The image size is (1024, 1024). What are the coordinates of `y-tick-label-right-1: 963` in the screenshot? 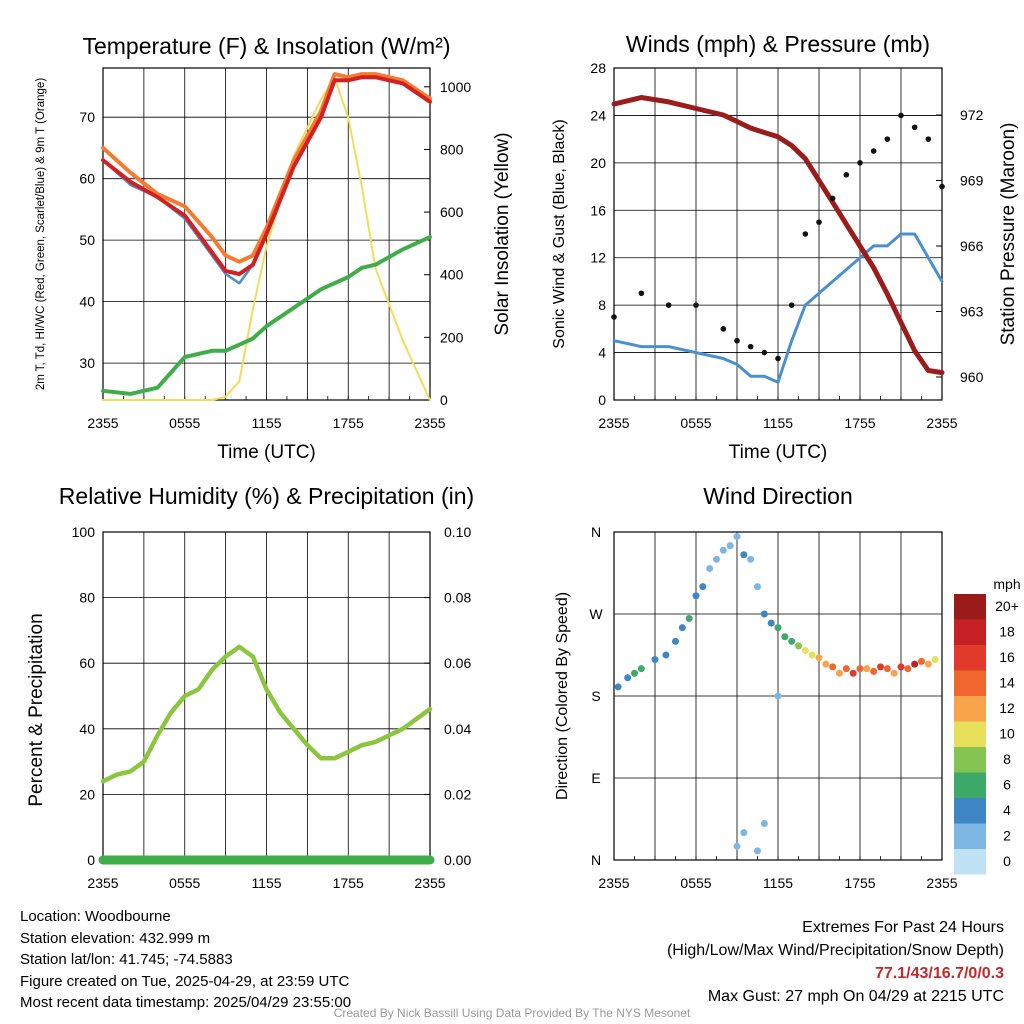 It's located at (972, 312).